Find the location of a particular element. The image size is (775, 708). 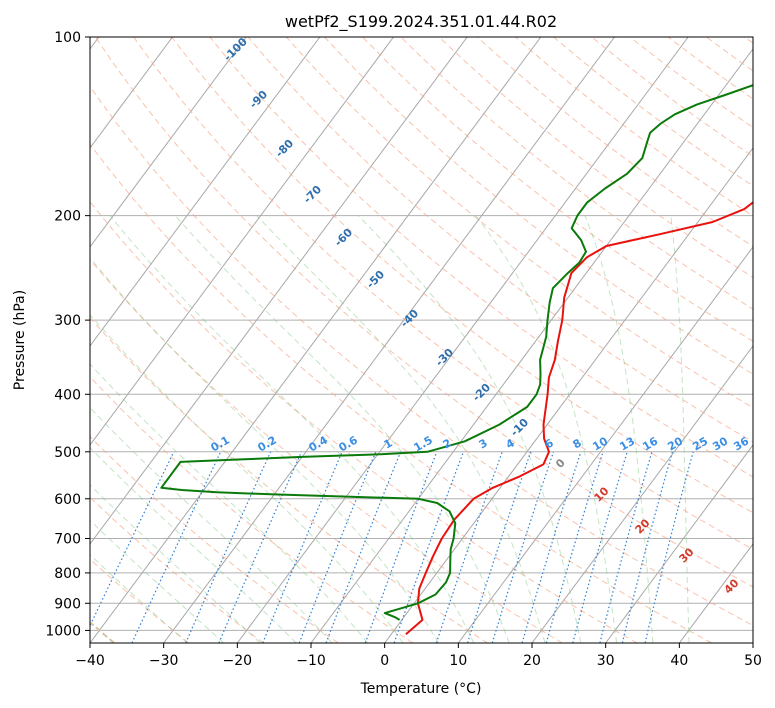

y-tick-label: 300 is located at coordinates (67, 321).